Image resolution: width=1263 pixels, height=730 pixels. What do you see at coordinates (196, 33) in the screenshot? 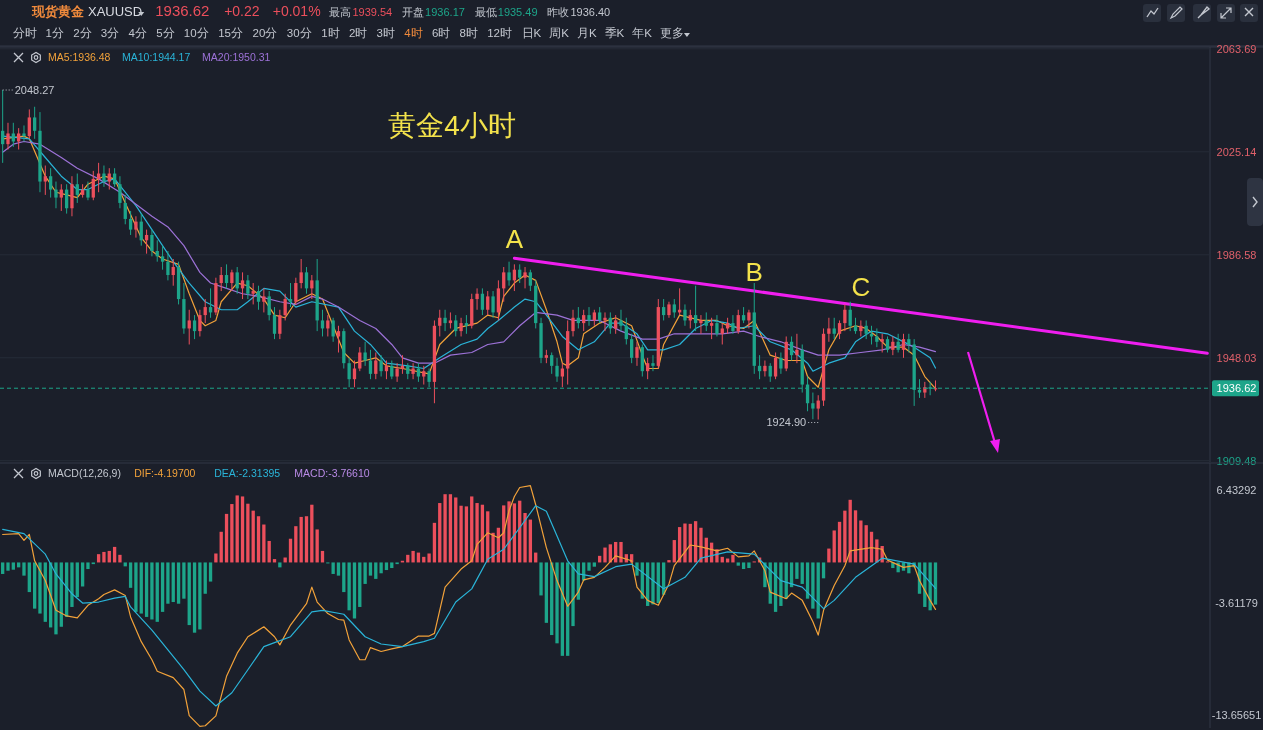
I see `text: 10分` at bounding box center [196, 33].